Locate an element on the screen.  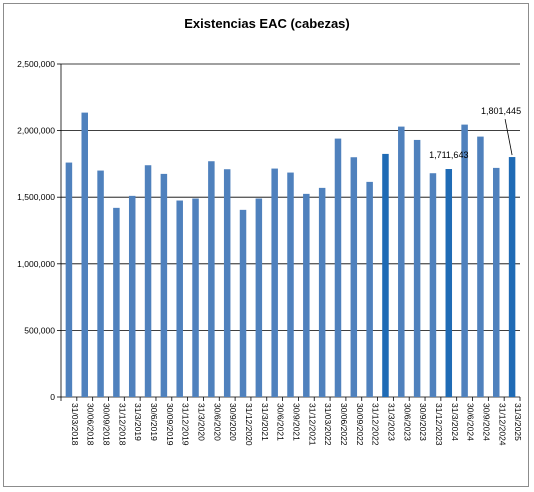
x-tick-label: 30/9/2023 is located at coordinates (423, 422).